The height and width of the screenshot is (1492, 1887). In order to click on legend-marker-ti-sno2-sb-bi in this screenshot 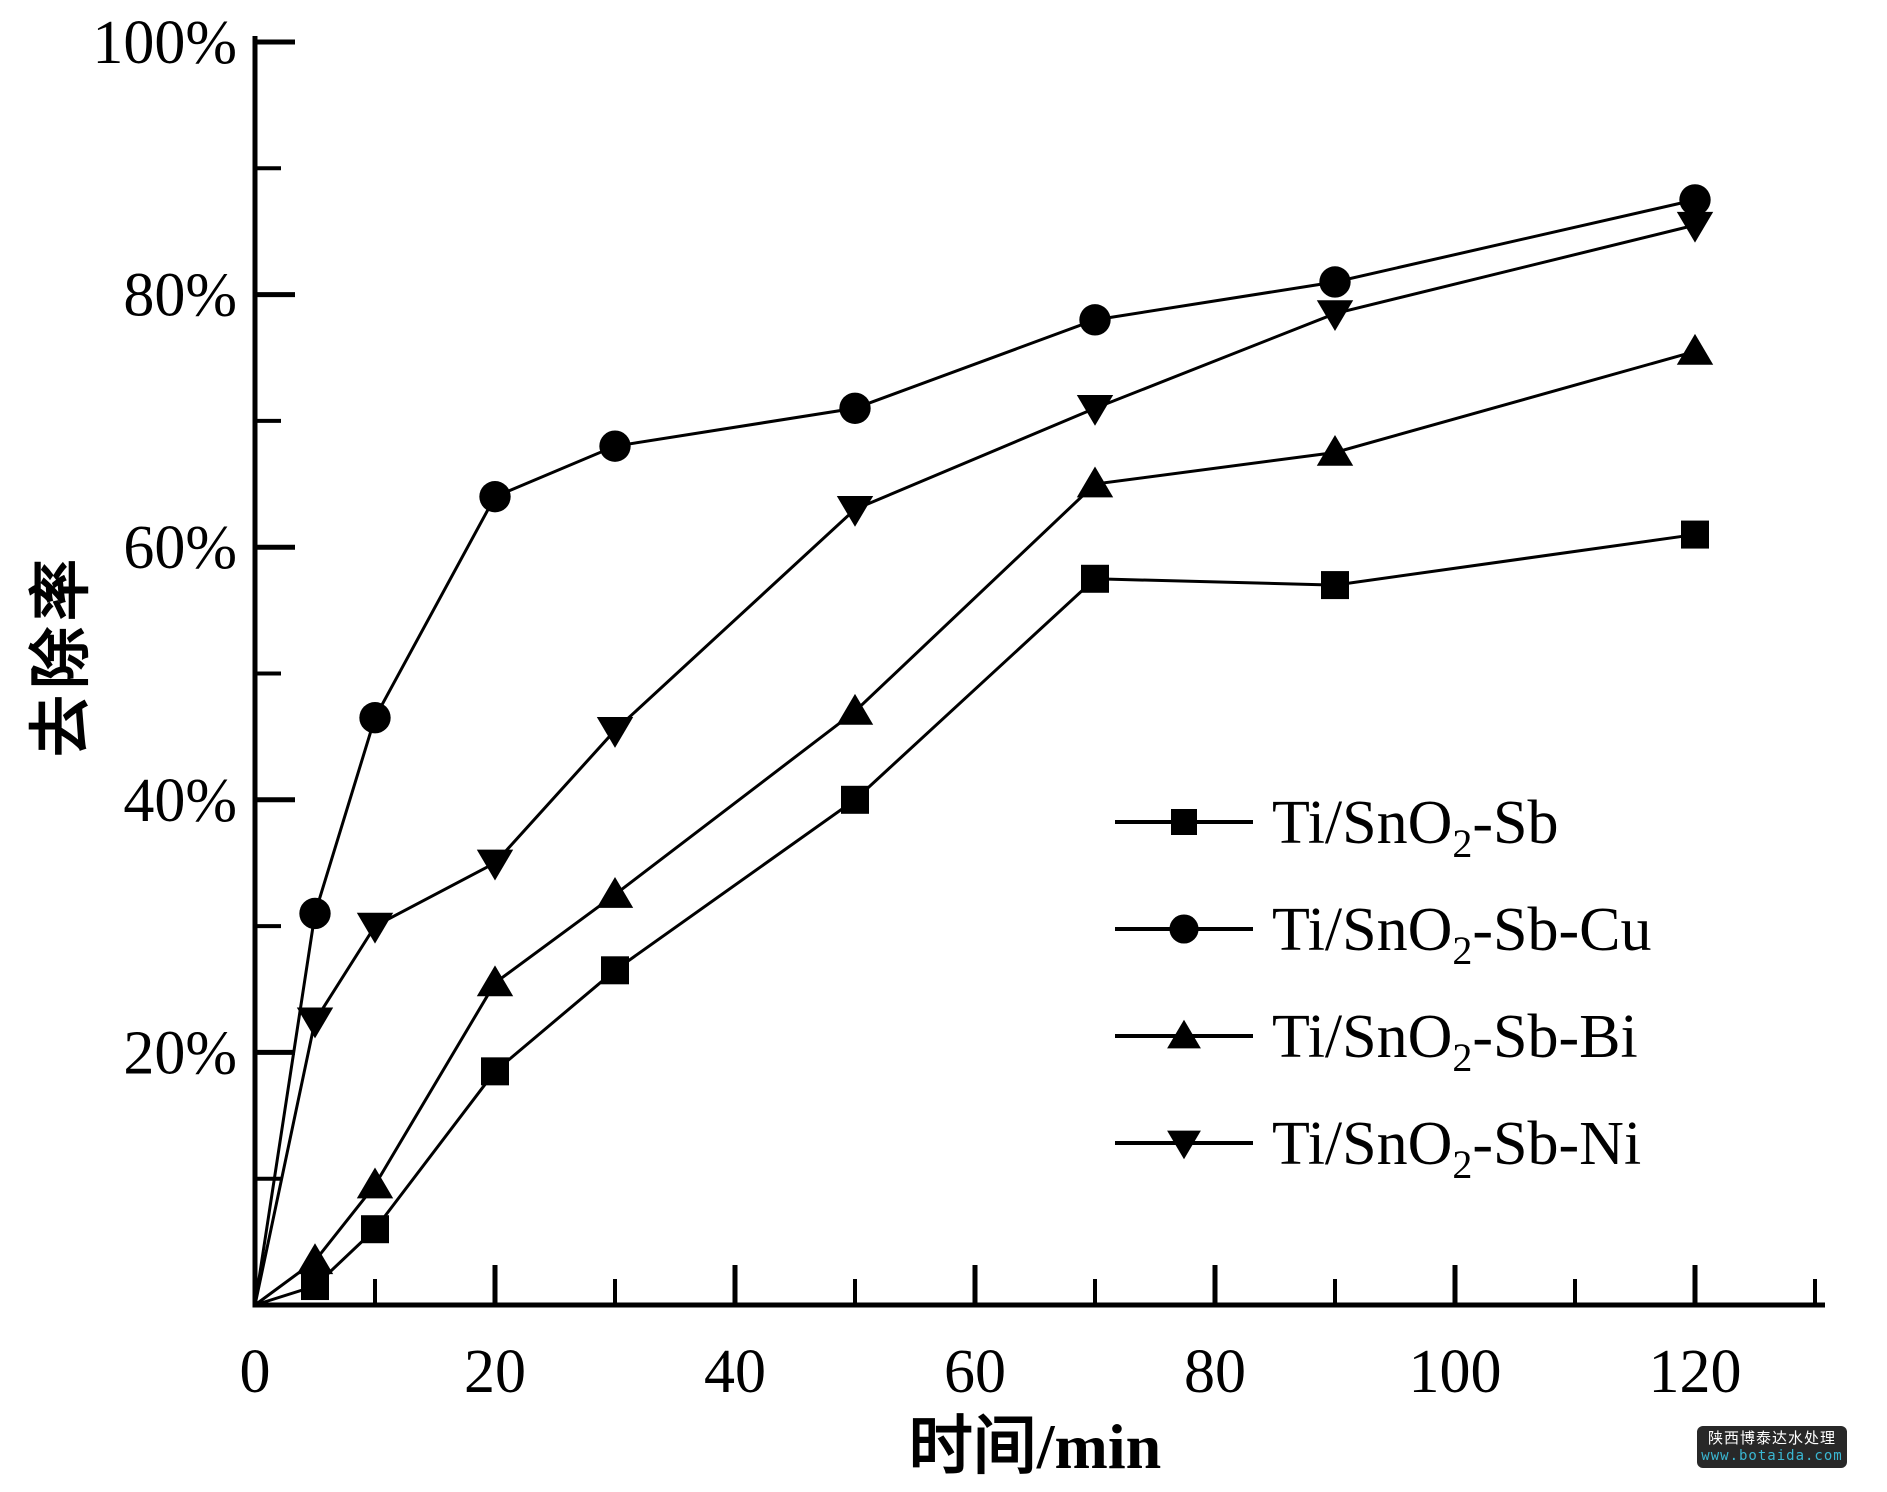, I will do `click(1184, 1034)`.